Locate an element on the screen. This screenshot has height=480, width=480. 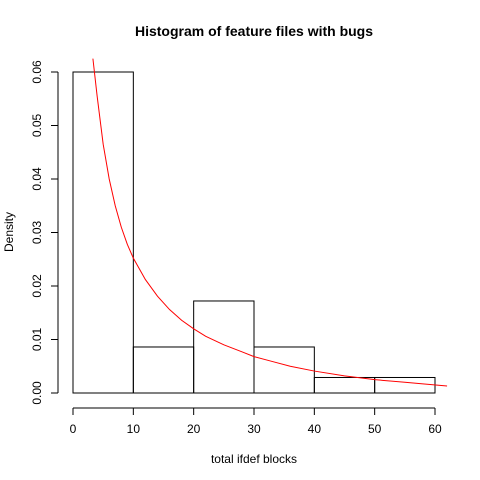
y-axis-ticks: 0.00 0.01 0.02 0.03 0.04 0.05 0.06 is located at coordinates (44, 232).